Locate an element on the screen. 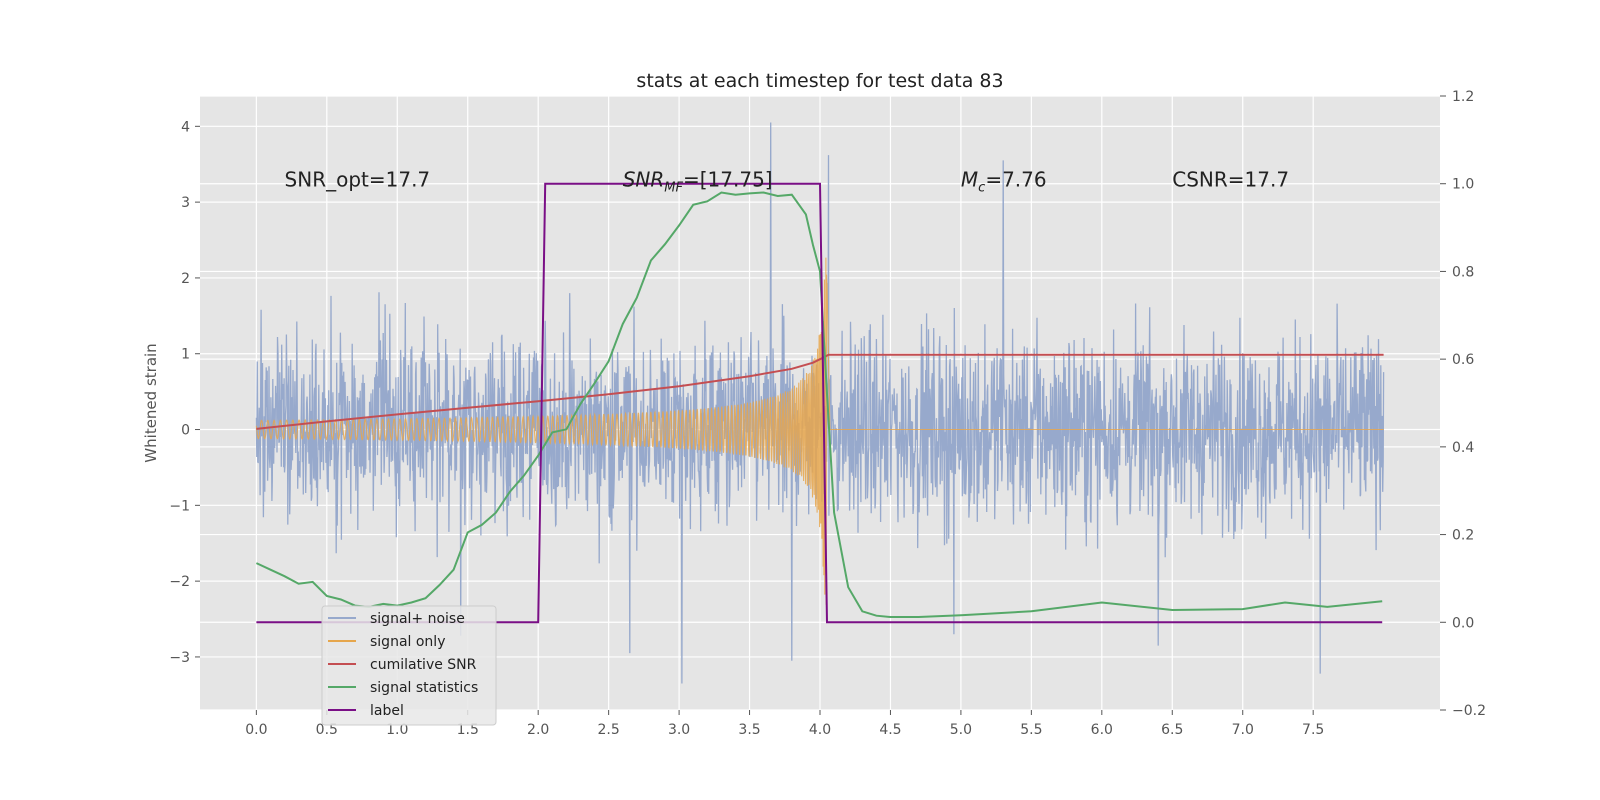 The width and height of the screenshot is (1600, 800). y2-tick-label: 1.2 is located at coordinates (1463, 97).